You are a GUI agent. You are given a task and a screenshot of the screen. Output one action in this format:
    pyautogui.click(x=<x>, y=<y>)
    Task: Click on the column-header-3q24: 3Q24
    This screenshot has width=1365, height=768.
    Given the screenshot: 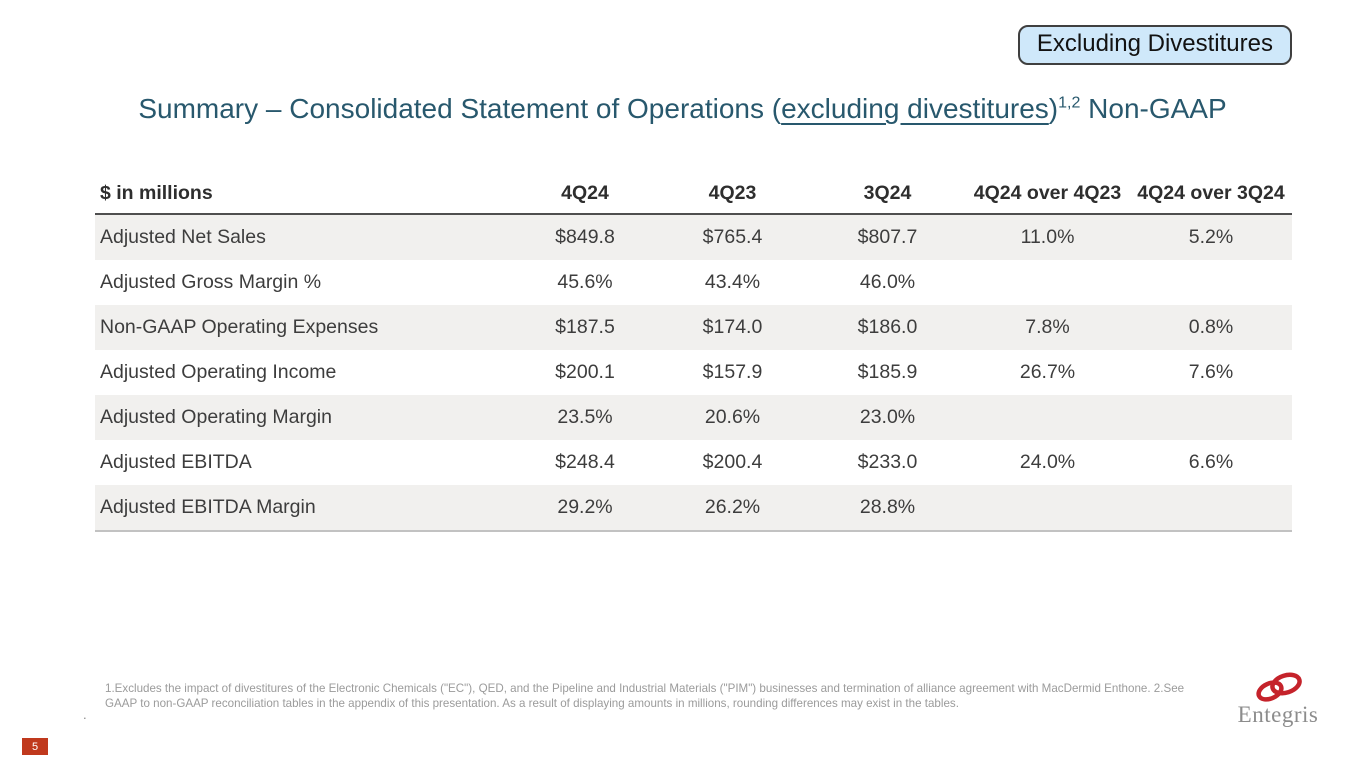 What is the action you would take?
    pyautogui.click(x=887, y=197)
    